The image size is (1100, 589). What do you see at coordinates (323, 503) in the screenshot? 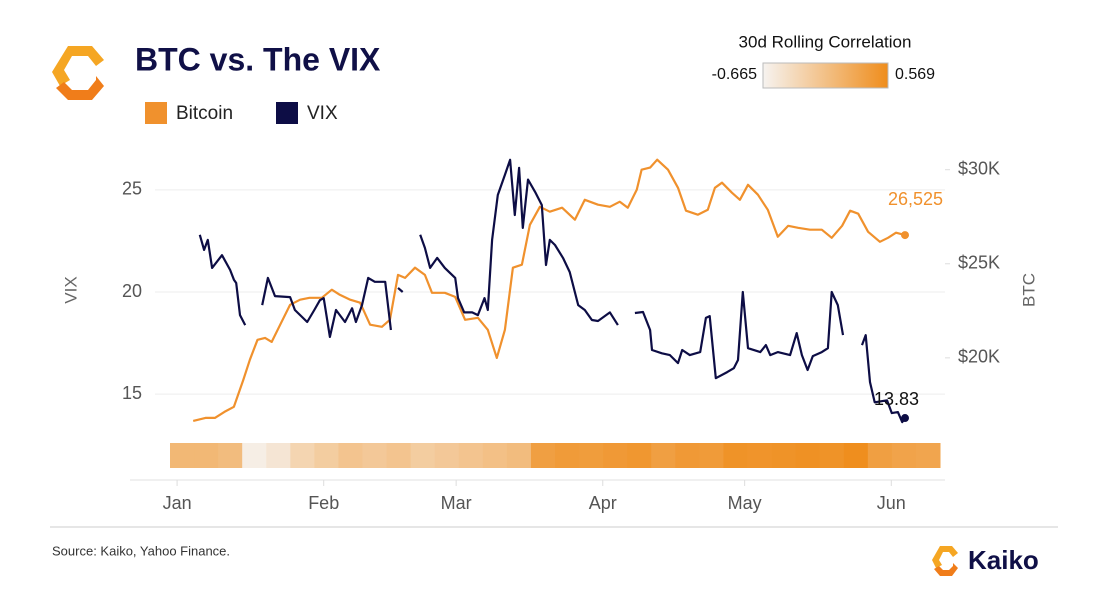
I see `x-tick-label: Feb` at bounding box center [323, 503].